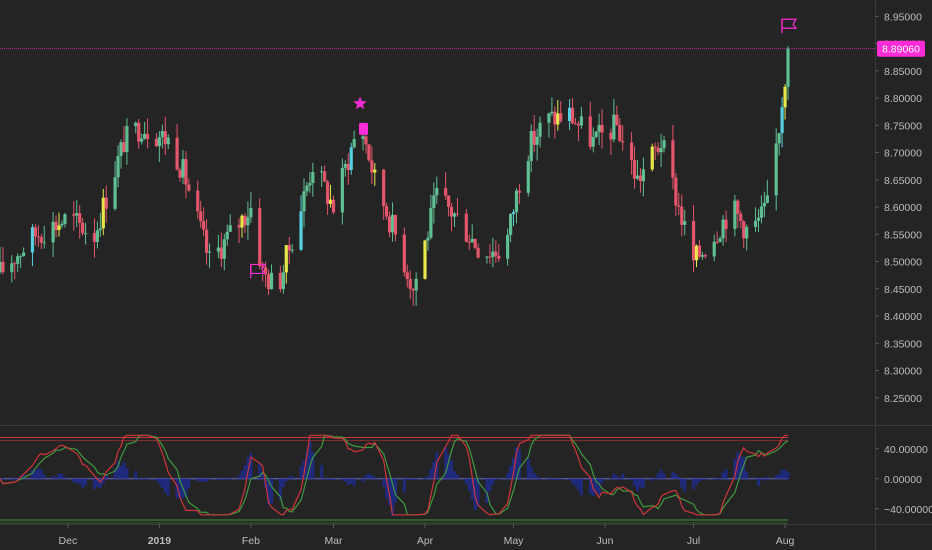  What do you see at coordinates (903, 208) in the screenshot?
I see `price-tick-label: 8.60000` at bounding box center [903, 208].